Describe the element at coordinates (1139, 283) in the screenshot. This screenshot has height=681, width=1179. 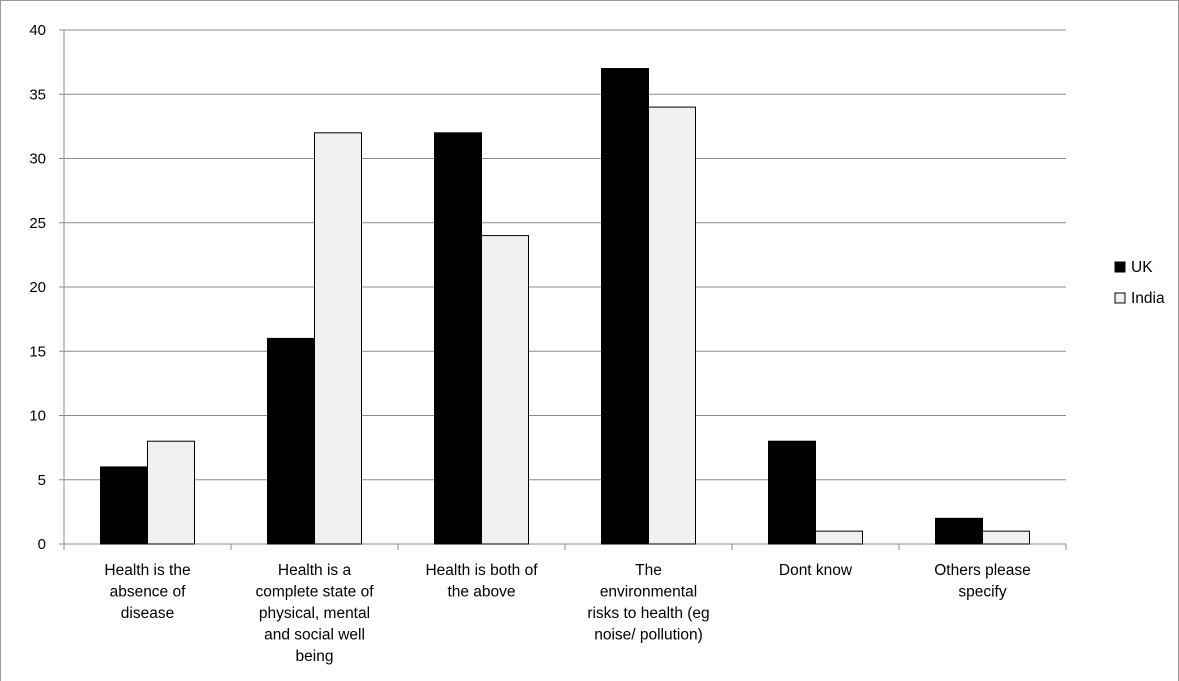
I see `legend: UK India` at that location.